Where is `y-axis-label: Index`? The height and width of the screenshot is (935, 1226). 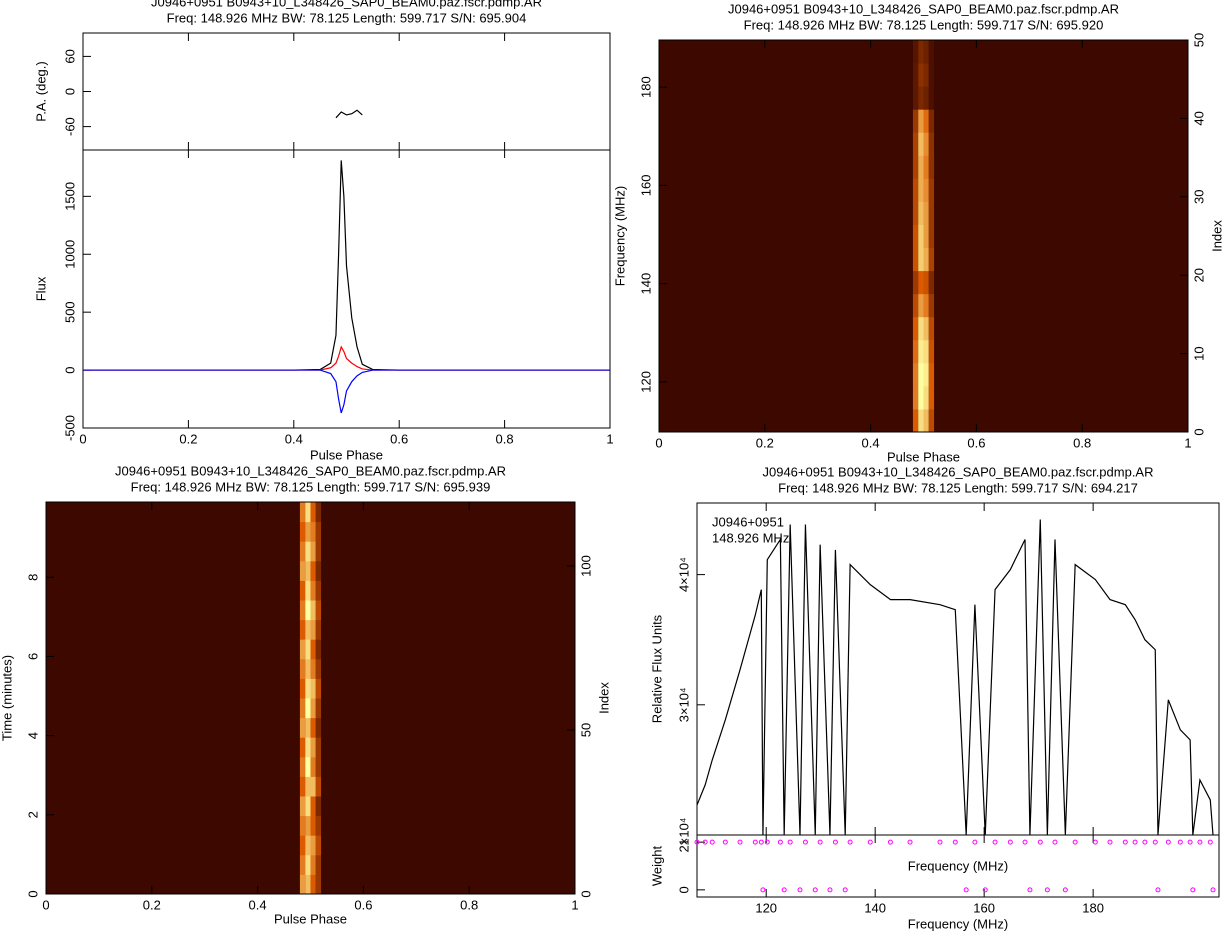
y-axis-label: Index is located at coordinates (1216, 236).